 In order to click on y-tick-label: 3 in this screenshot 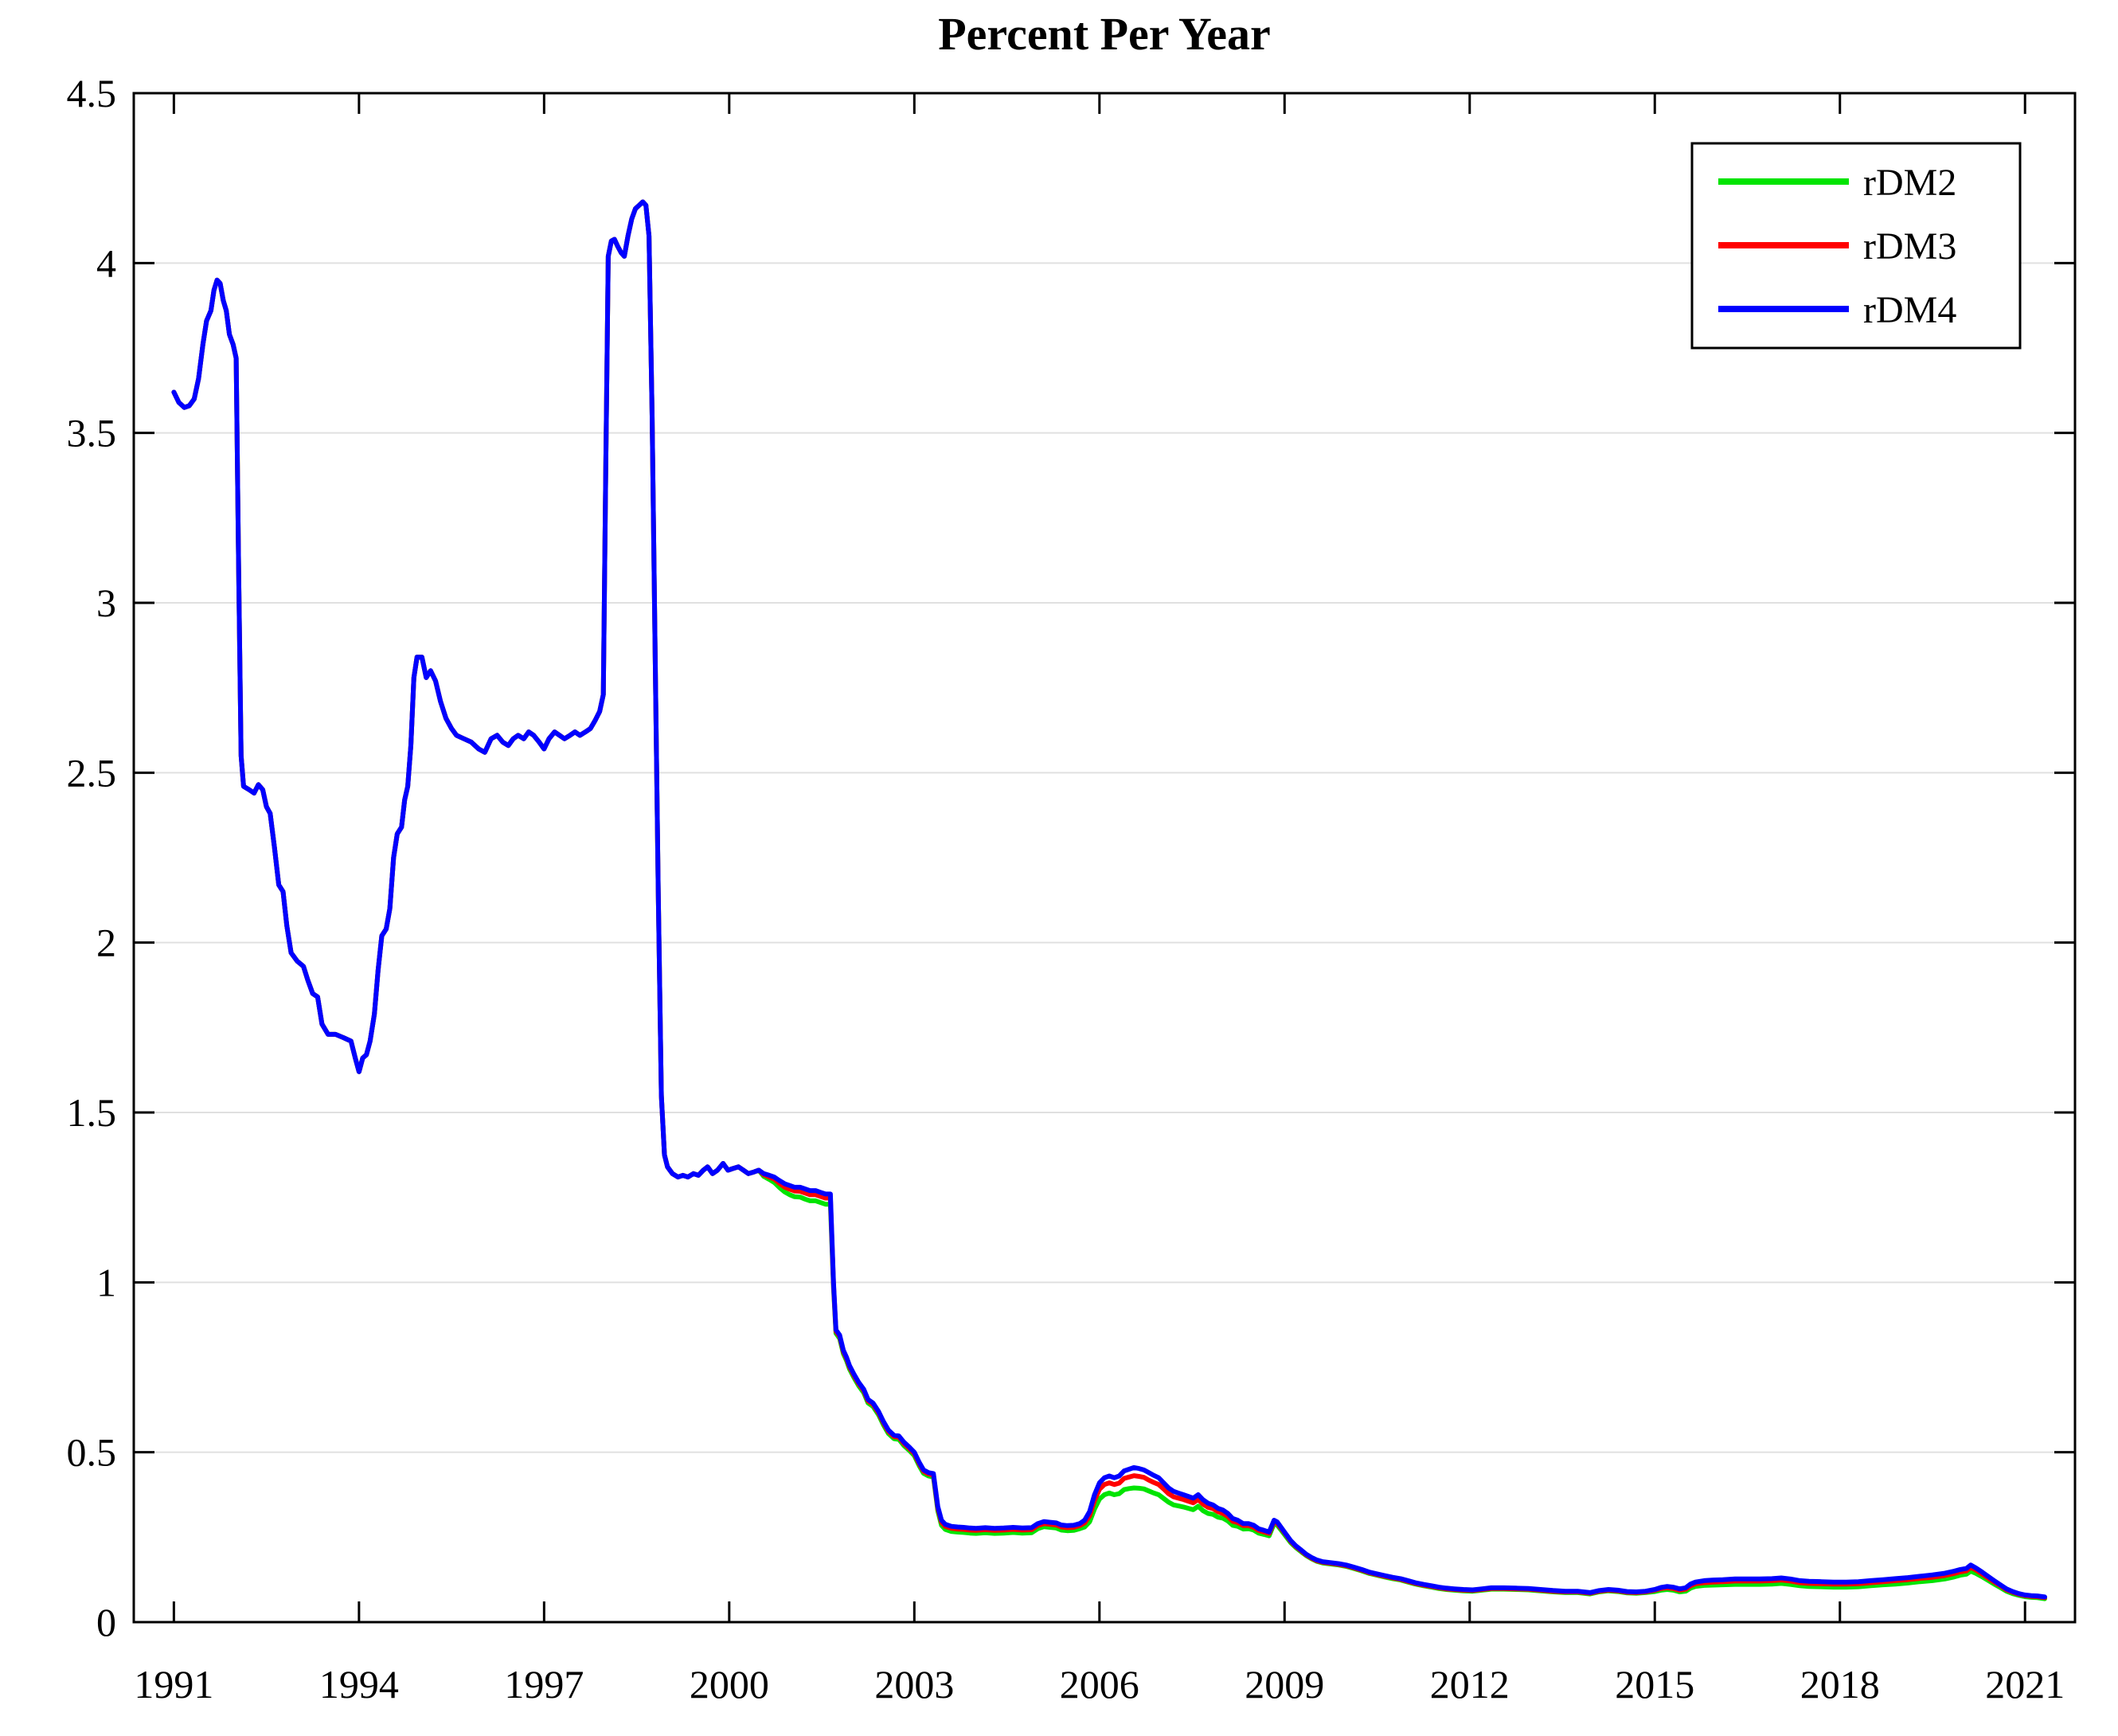, I will do `click(106, 603)`.